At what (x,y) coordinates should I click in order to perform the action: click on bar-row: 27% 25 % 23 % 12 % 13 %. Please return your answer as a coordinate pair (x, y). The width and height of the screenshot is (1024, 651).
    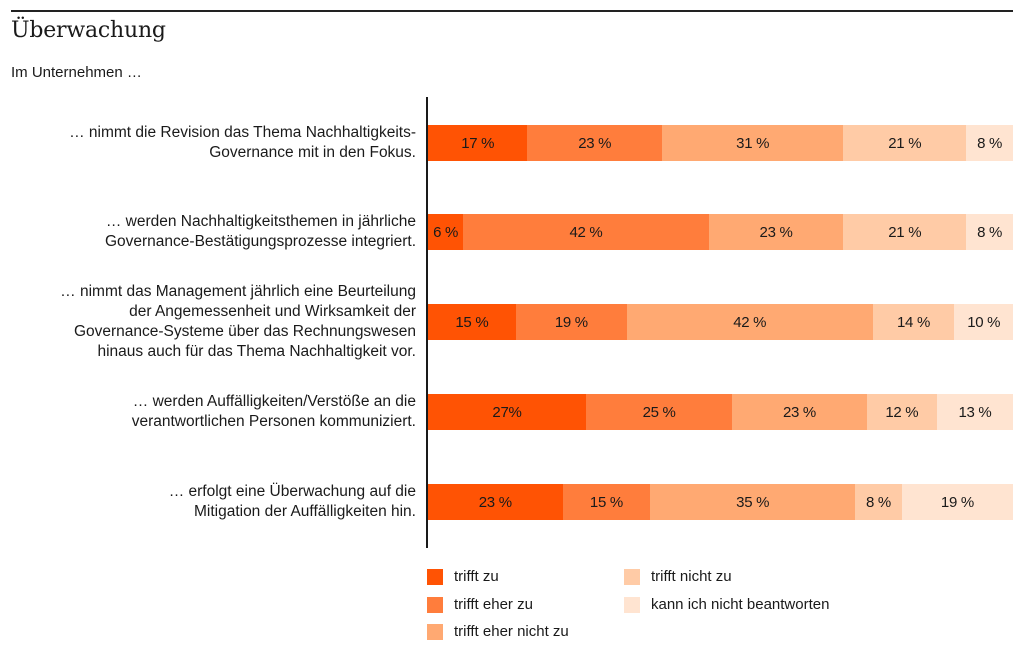
    Looking at the image, I should click on (720, 412).